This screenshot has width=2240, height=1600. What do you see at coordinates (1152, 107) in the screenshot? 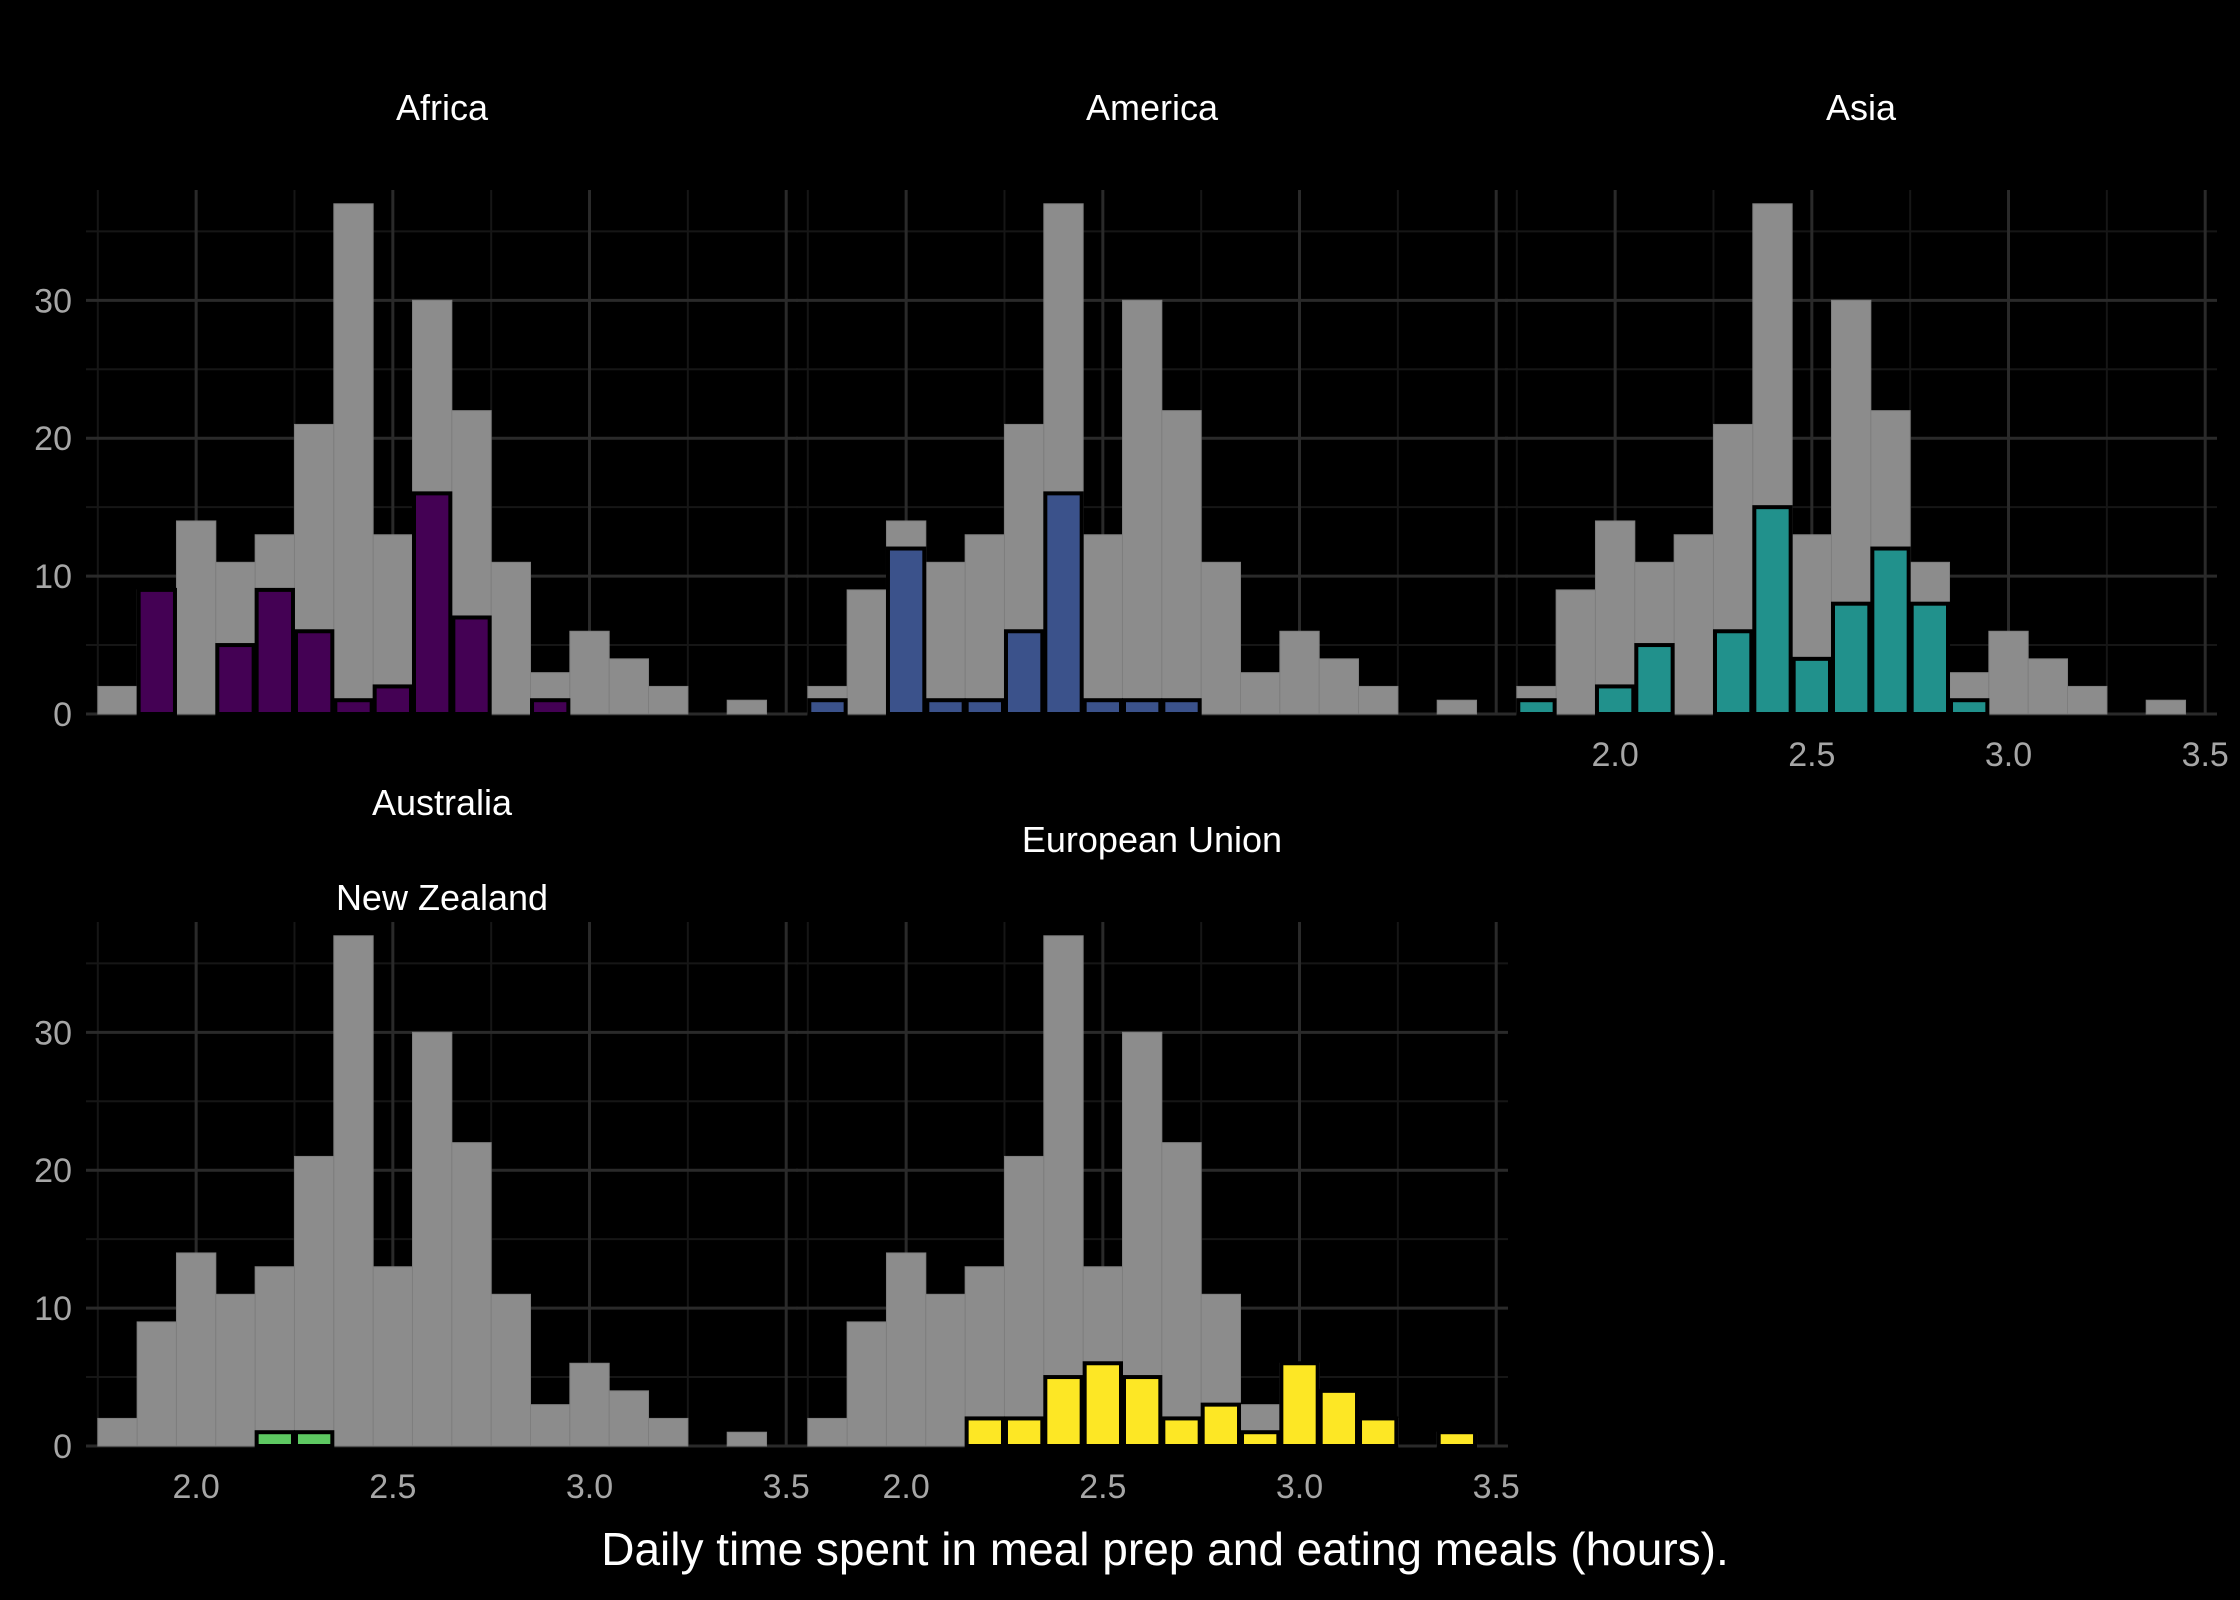
I see `facet-strip-label: America` at bounding box center [1152, 107].